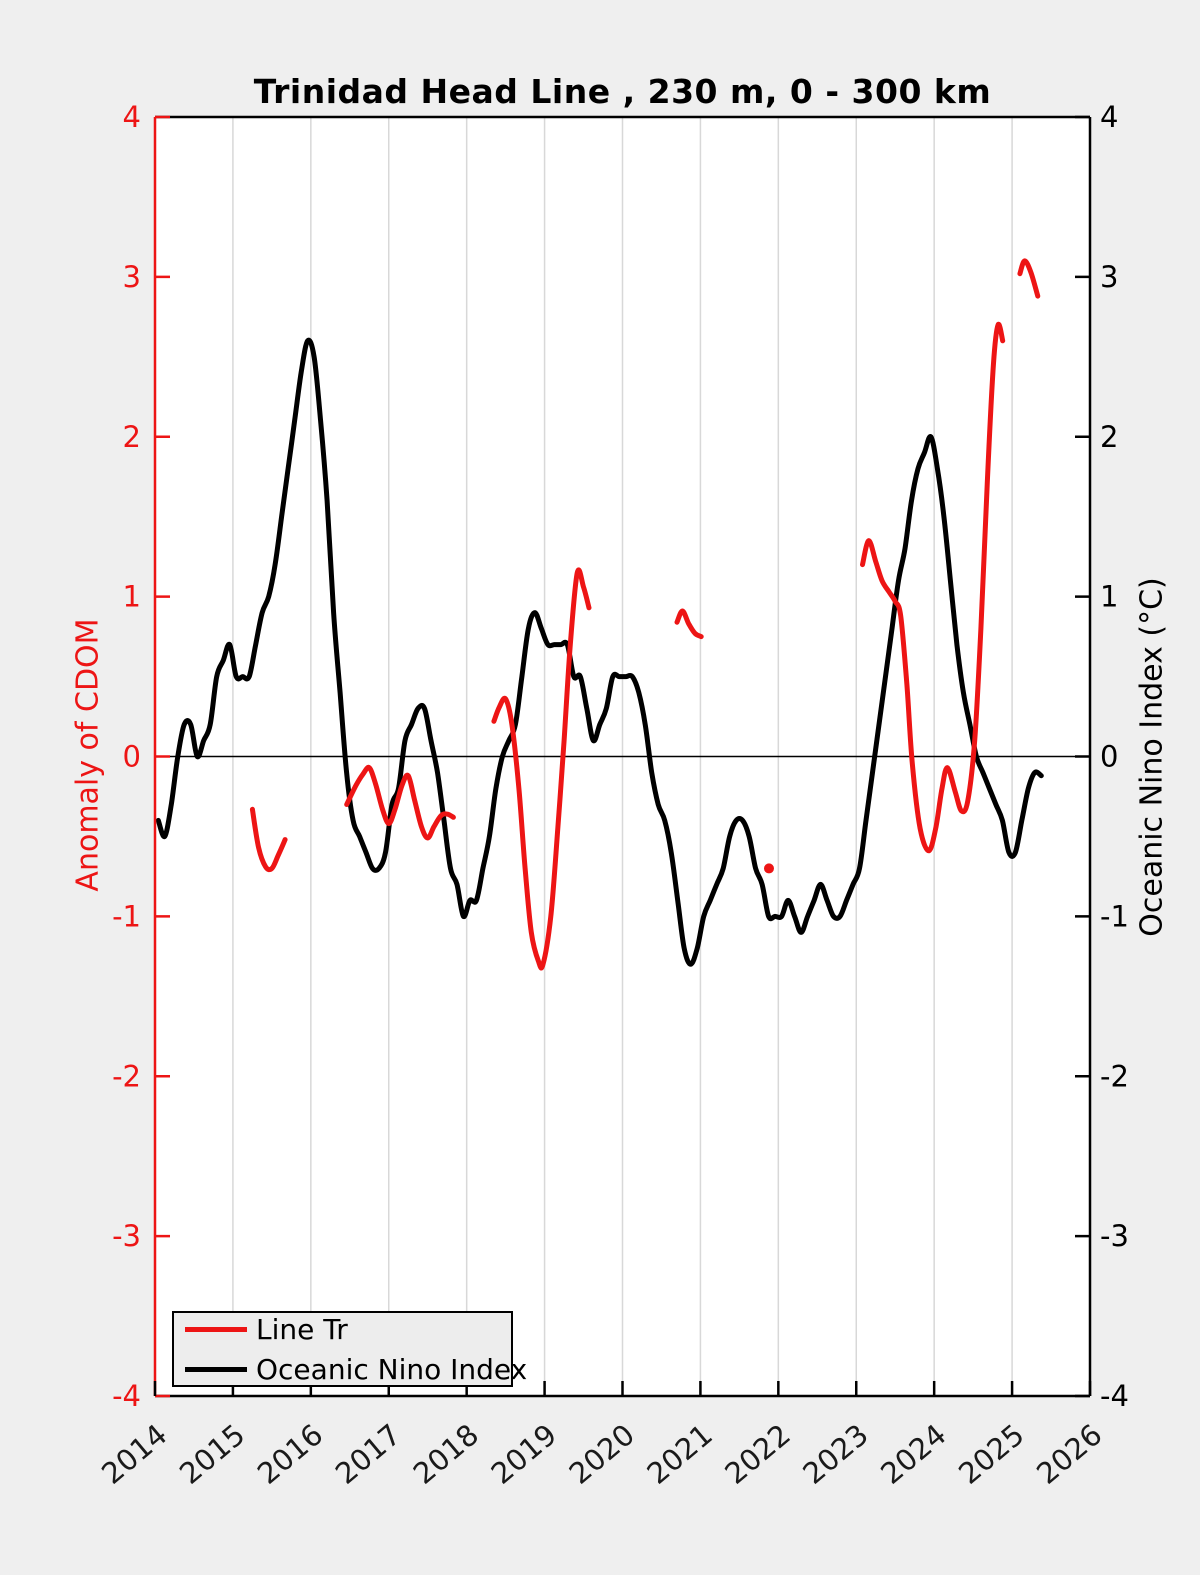 The width and height of the screenshot is (1200, 1575). I want to click on x-tick-label: 2026, so click(1069, 1453).